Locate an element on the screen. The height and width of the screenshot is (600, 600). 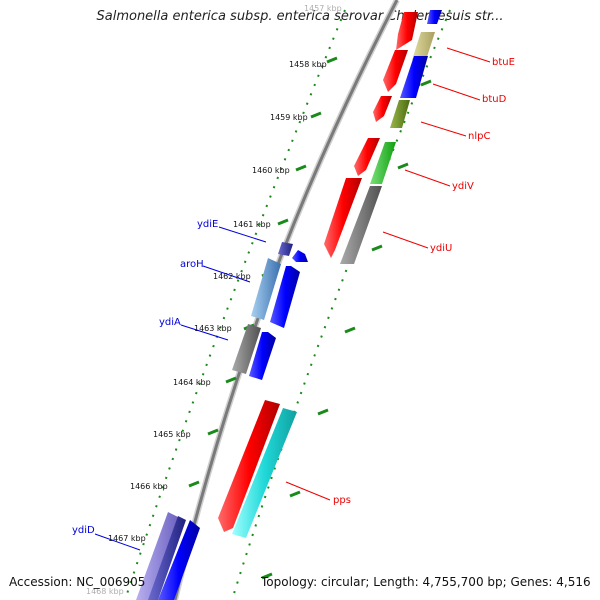
gene-ydiA-blue-arrow is located at coordinates (262, 356).